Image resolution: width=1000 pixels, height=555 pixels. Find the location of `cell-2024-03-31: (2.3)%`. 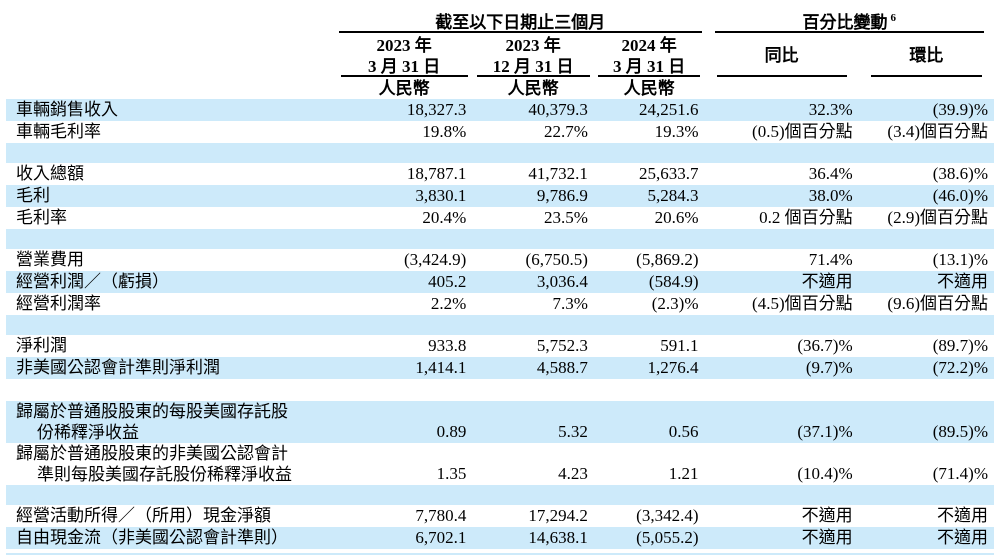

cell-2024-03-31: (2.3)% is located at coordinates (675, 303).